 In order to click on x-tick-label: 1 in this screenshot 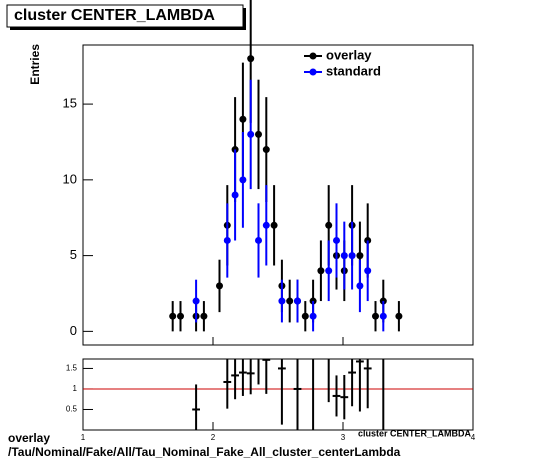, I will do `click(83, 437)`.